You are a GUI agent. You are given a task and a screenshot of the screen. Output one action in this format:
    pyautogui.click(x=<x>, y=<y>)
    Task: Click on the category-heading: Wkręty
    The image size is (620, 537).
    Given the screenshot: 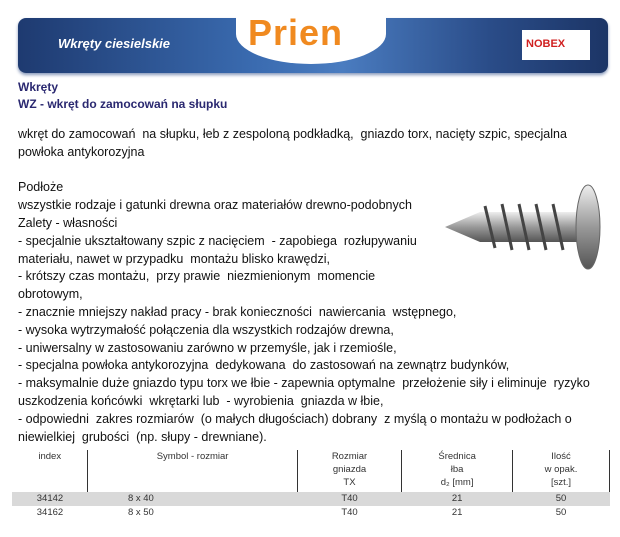 What is the action you would take?
    pyautogui.click(x=38, y=87)
    